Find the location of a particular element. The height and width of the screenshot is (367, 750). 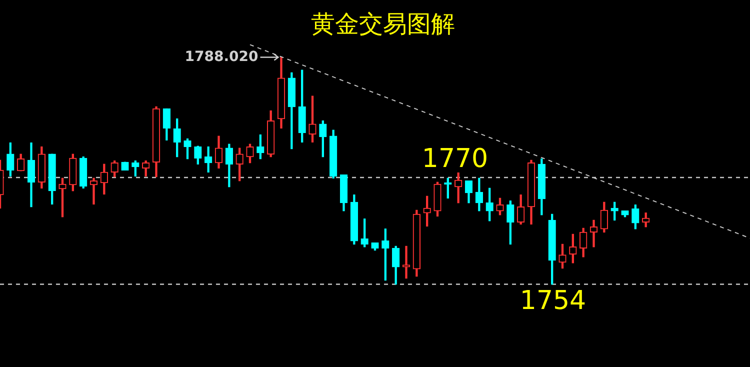

candlestick is located at coordinates (94, 191).